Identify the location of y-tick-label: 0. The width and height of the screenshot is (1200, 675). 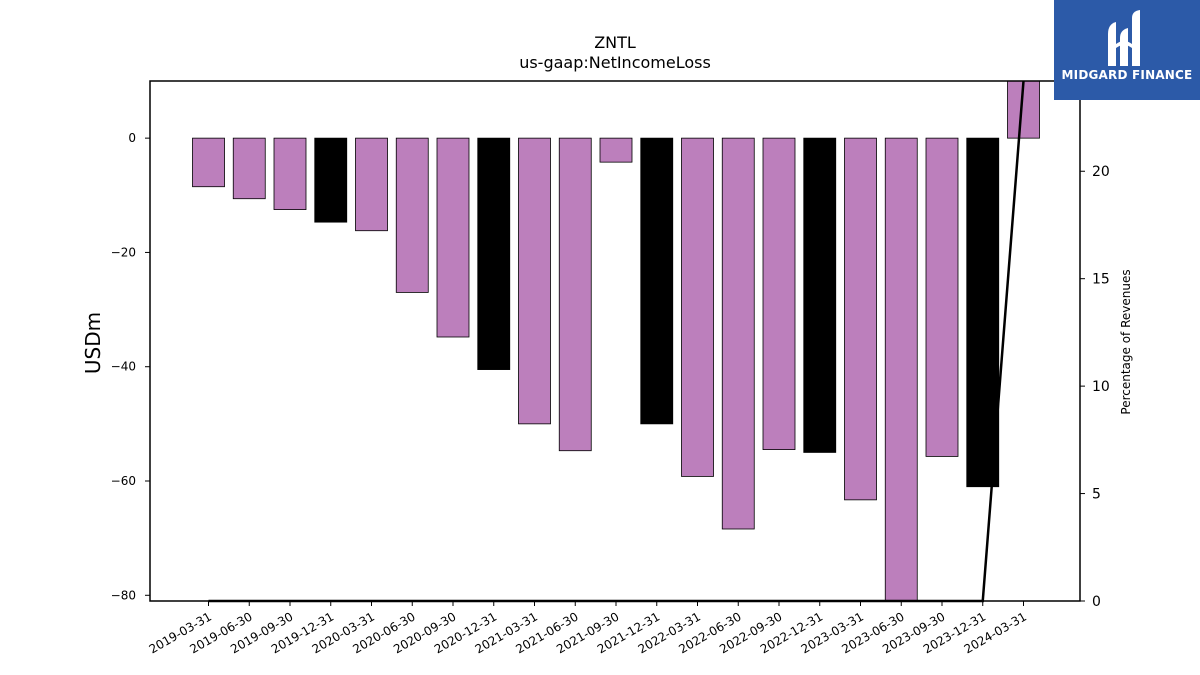
(132, 138).